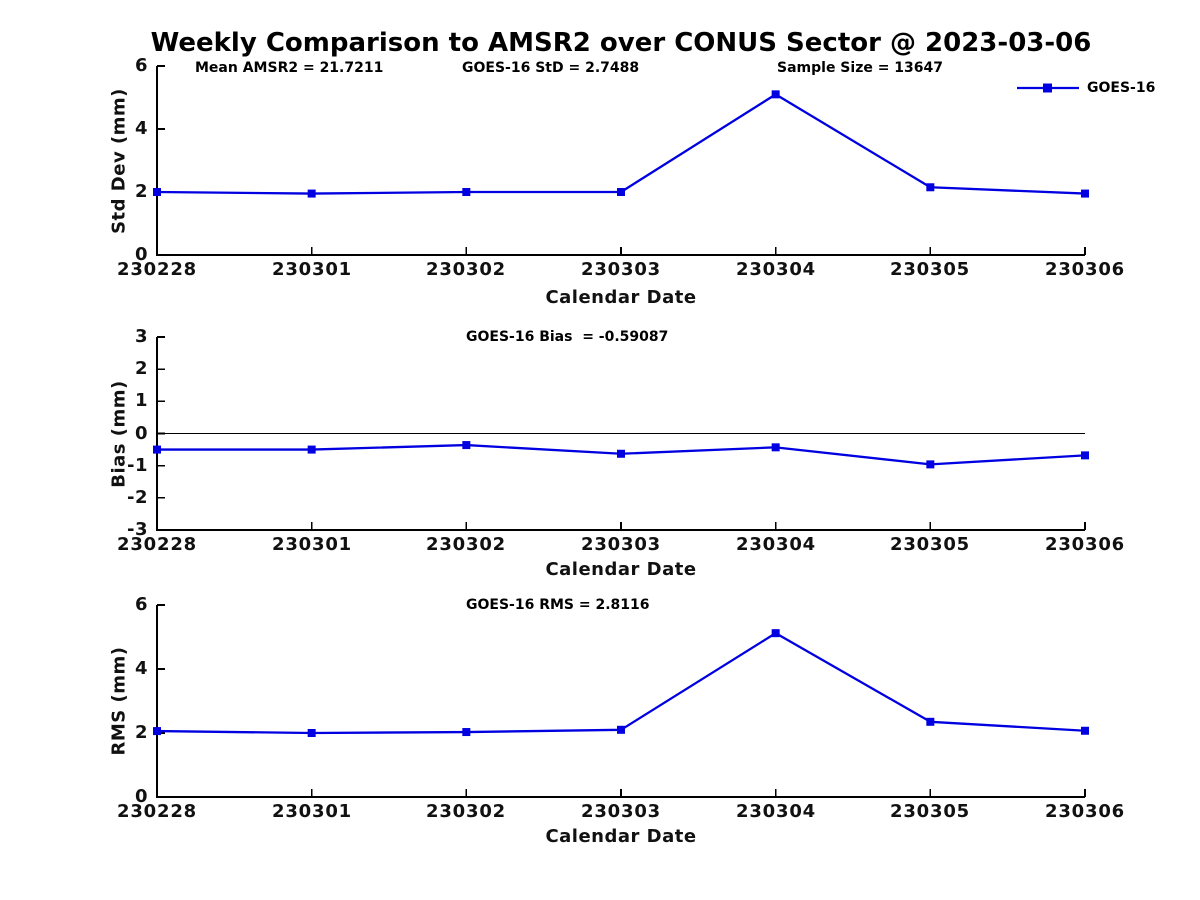 This screenshot has width=1200, height=900. What do you see at coordinates (1121, 88) in the screenshot?
I see `legend-label: GOES-16` at bounding box center [1121, 88].